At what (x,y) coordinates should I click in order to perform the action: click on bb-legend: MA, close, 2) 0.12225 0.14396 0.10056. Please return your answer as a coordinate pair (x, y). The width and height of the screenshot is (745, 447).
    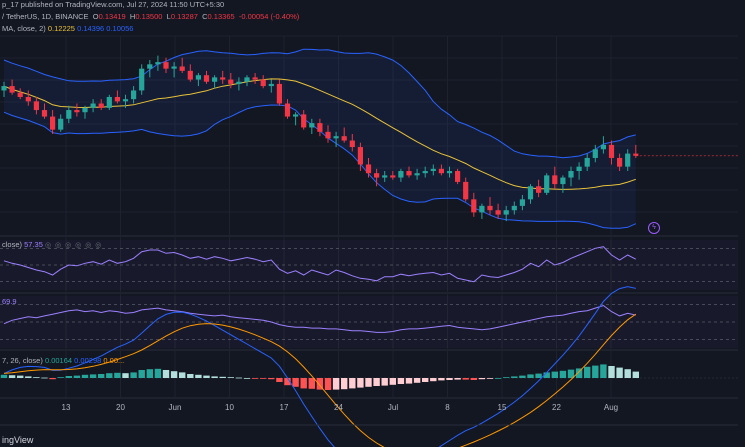
    Looking at the image, I should click on (67, 29).